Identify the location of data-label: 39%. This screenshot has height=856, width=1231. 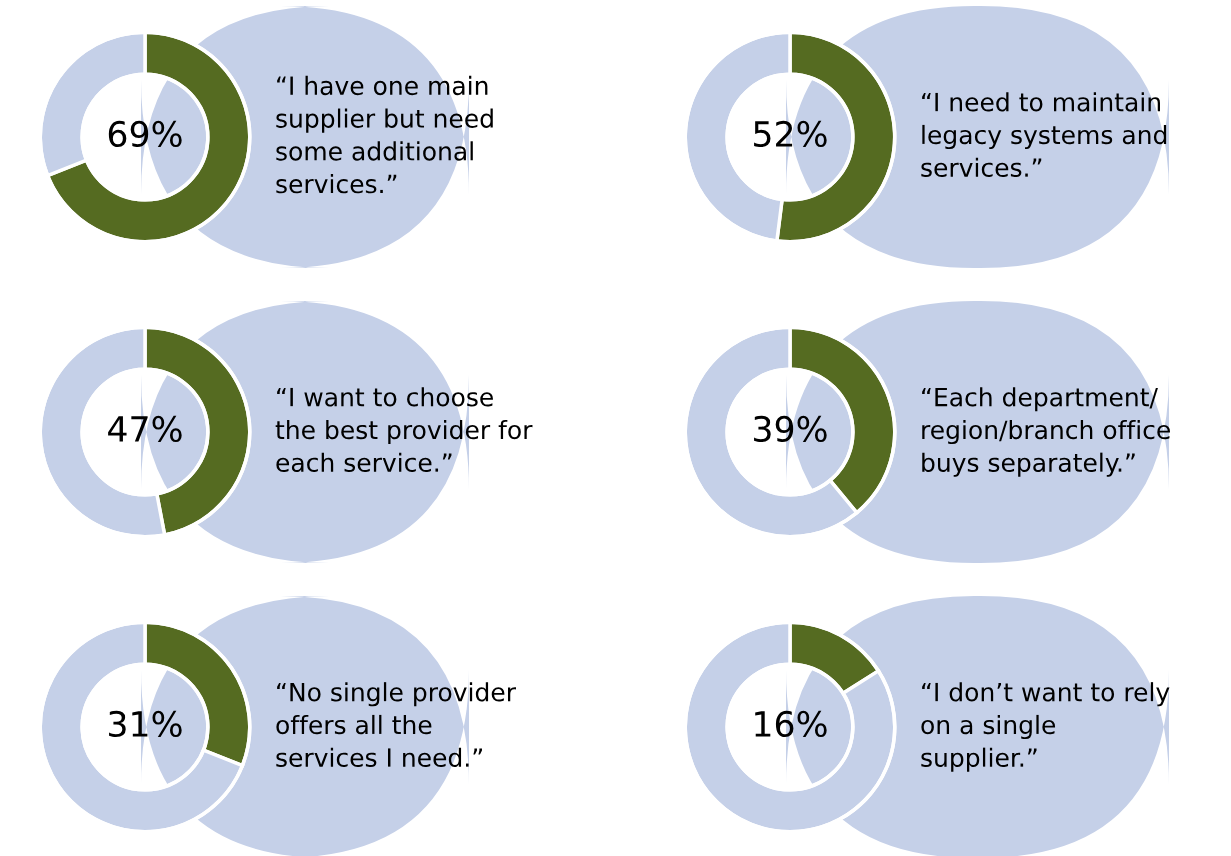
(790, 429).